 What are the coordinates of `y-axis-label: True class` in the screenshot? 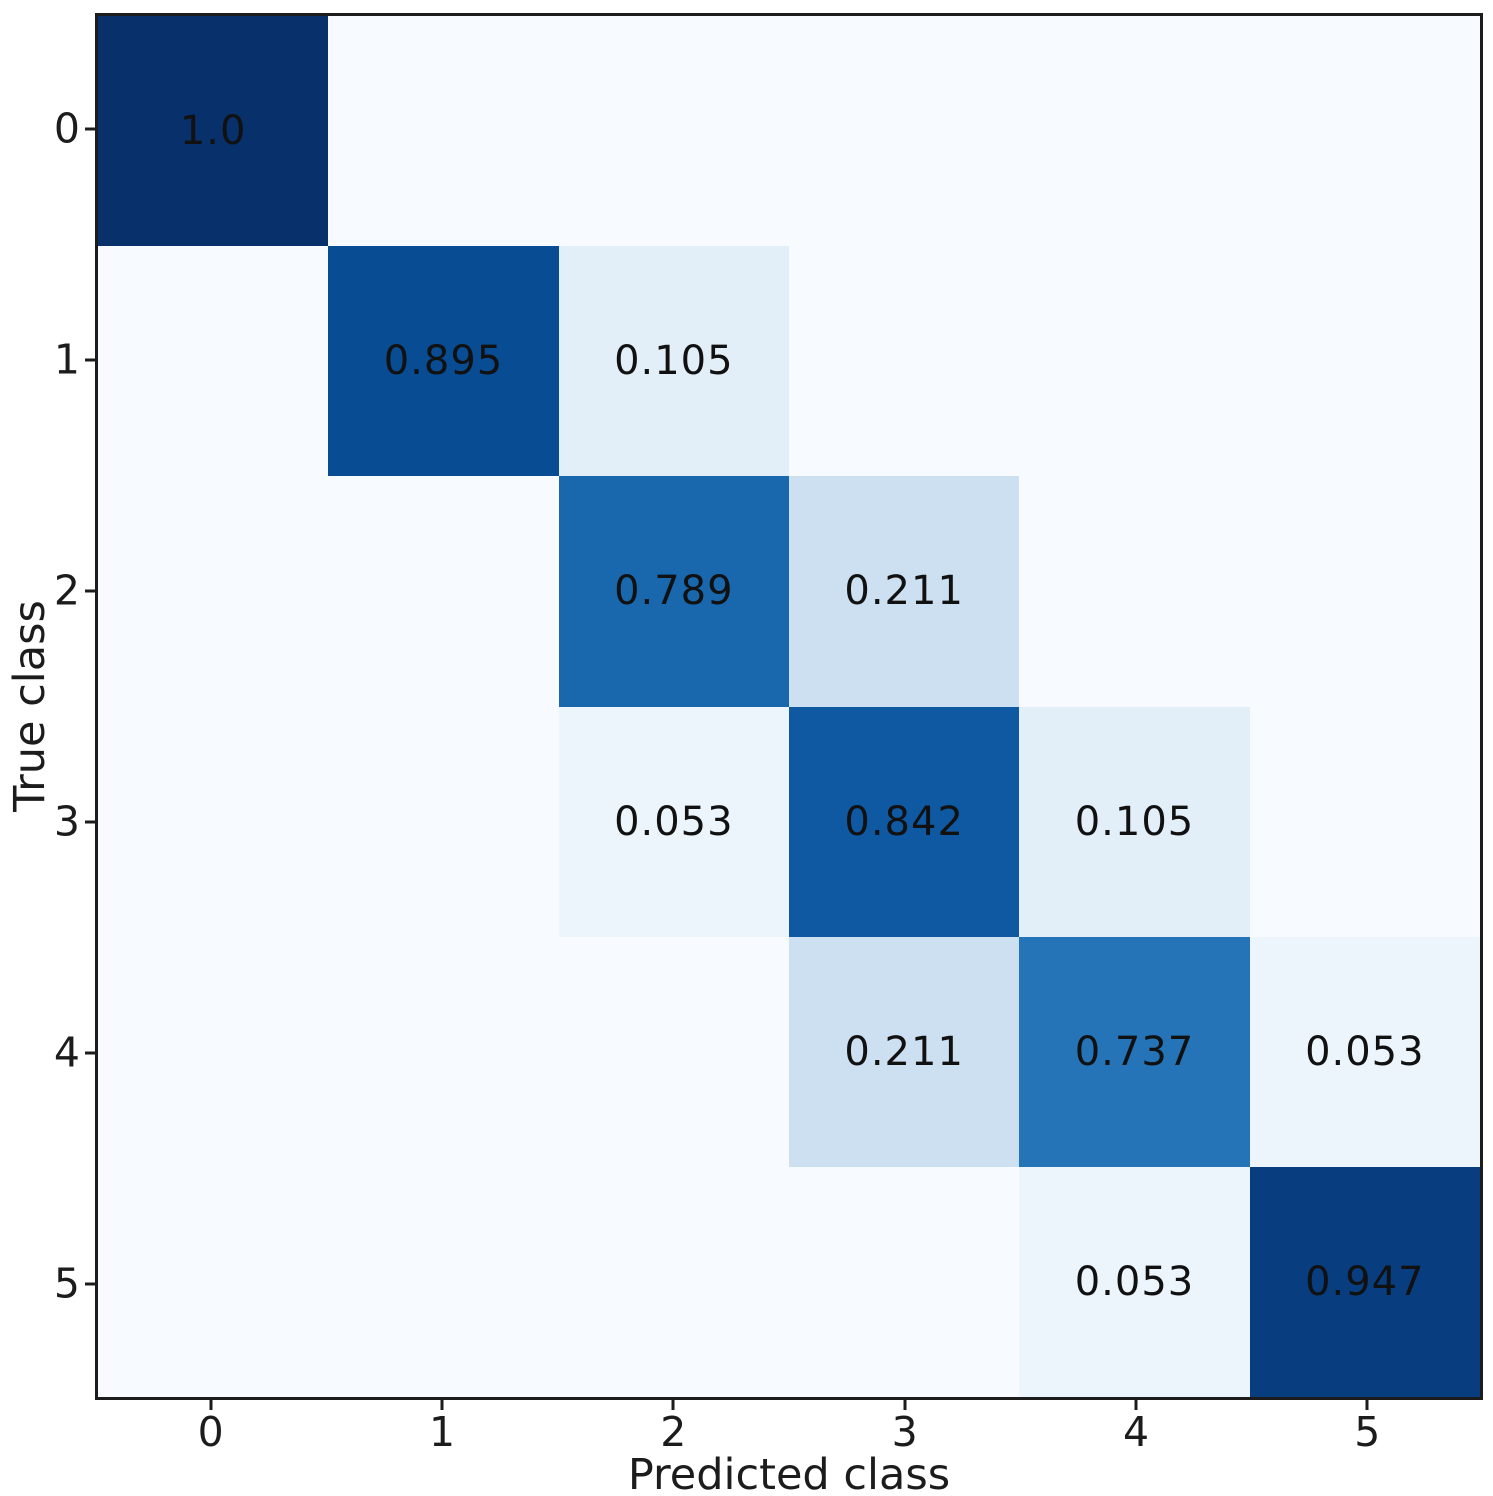 It's located at (30, 706).